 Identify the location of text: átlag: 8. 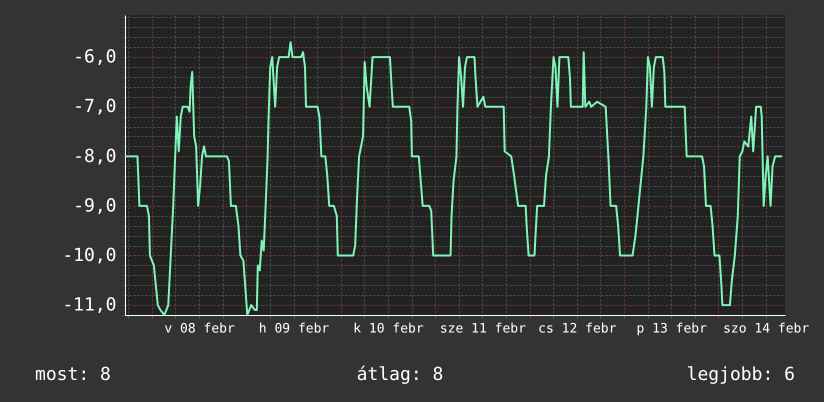
(400, 374).